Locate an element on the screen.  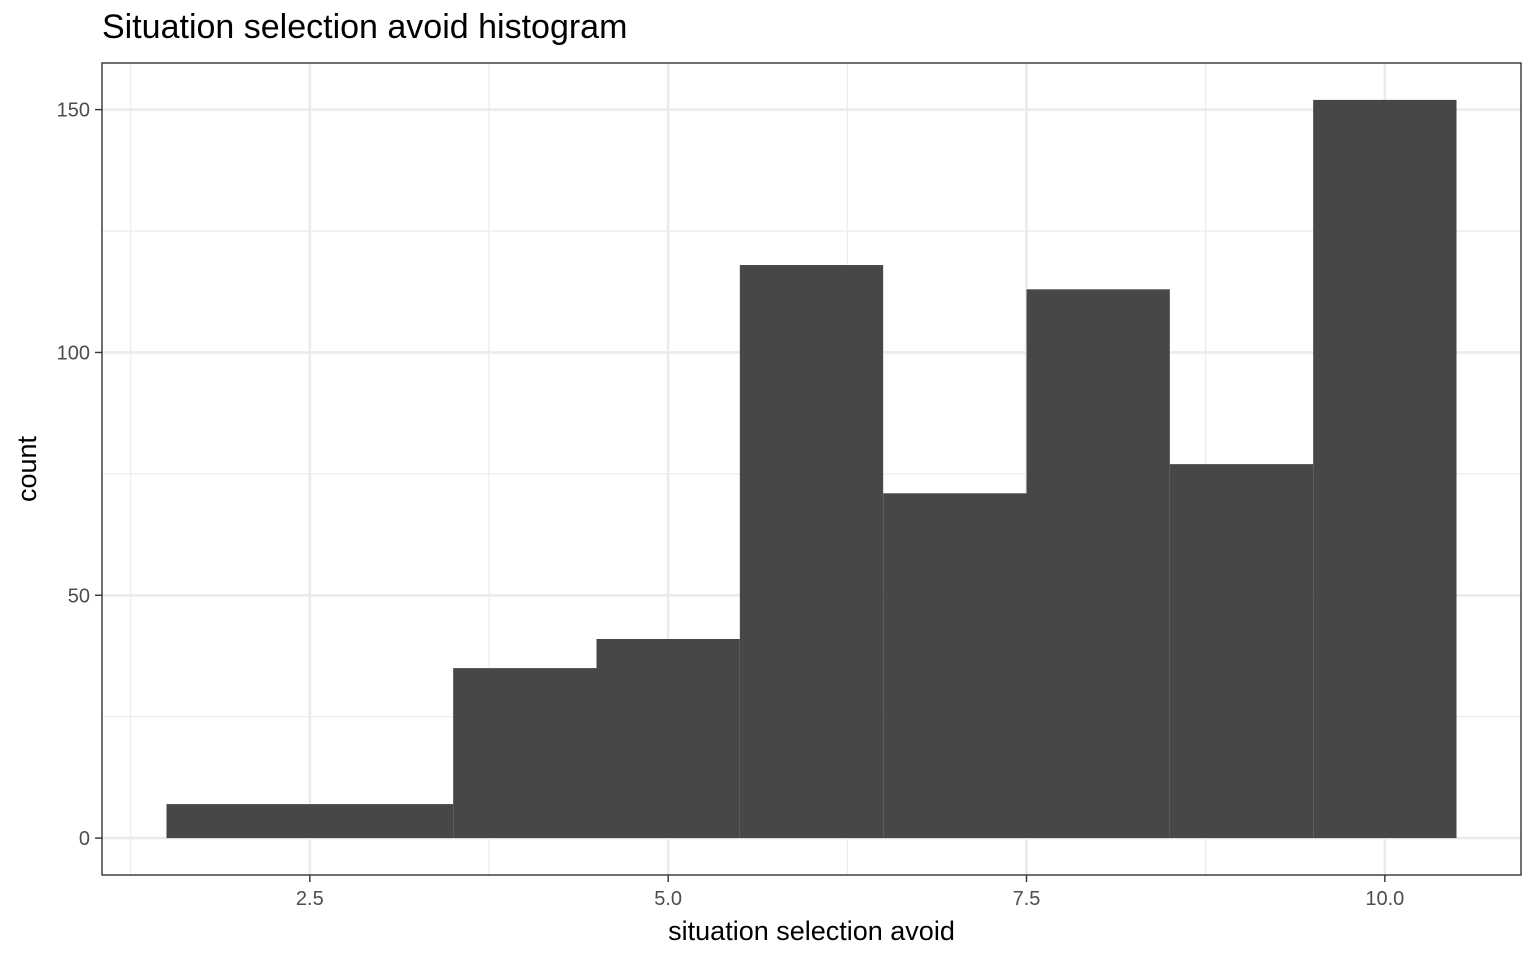
x-tick-label: 2.5 is located at coordinates (310, 899).